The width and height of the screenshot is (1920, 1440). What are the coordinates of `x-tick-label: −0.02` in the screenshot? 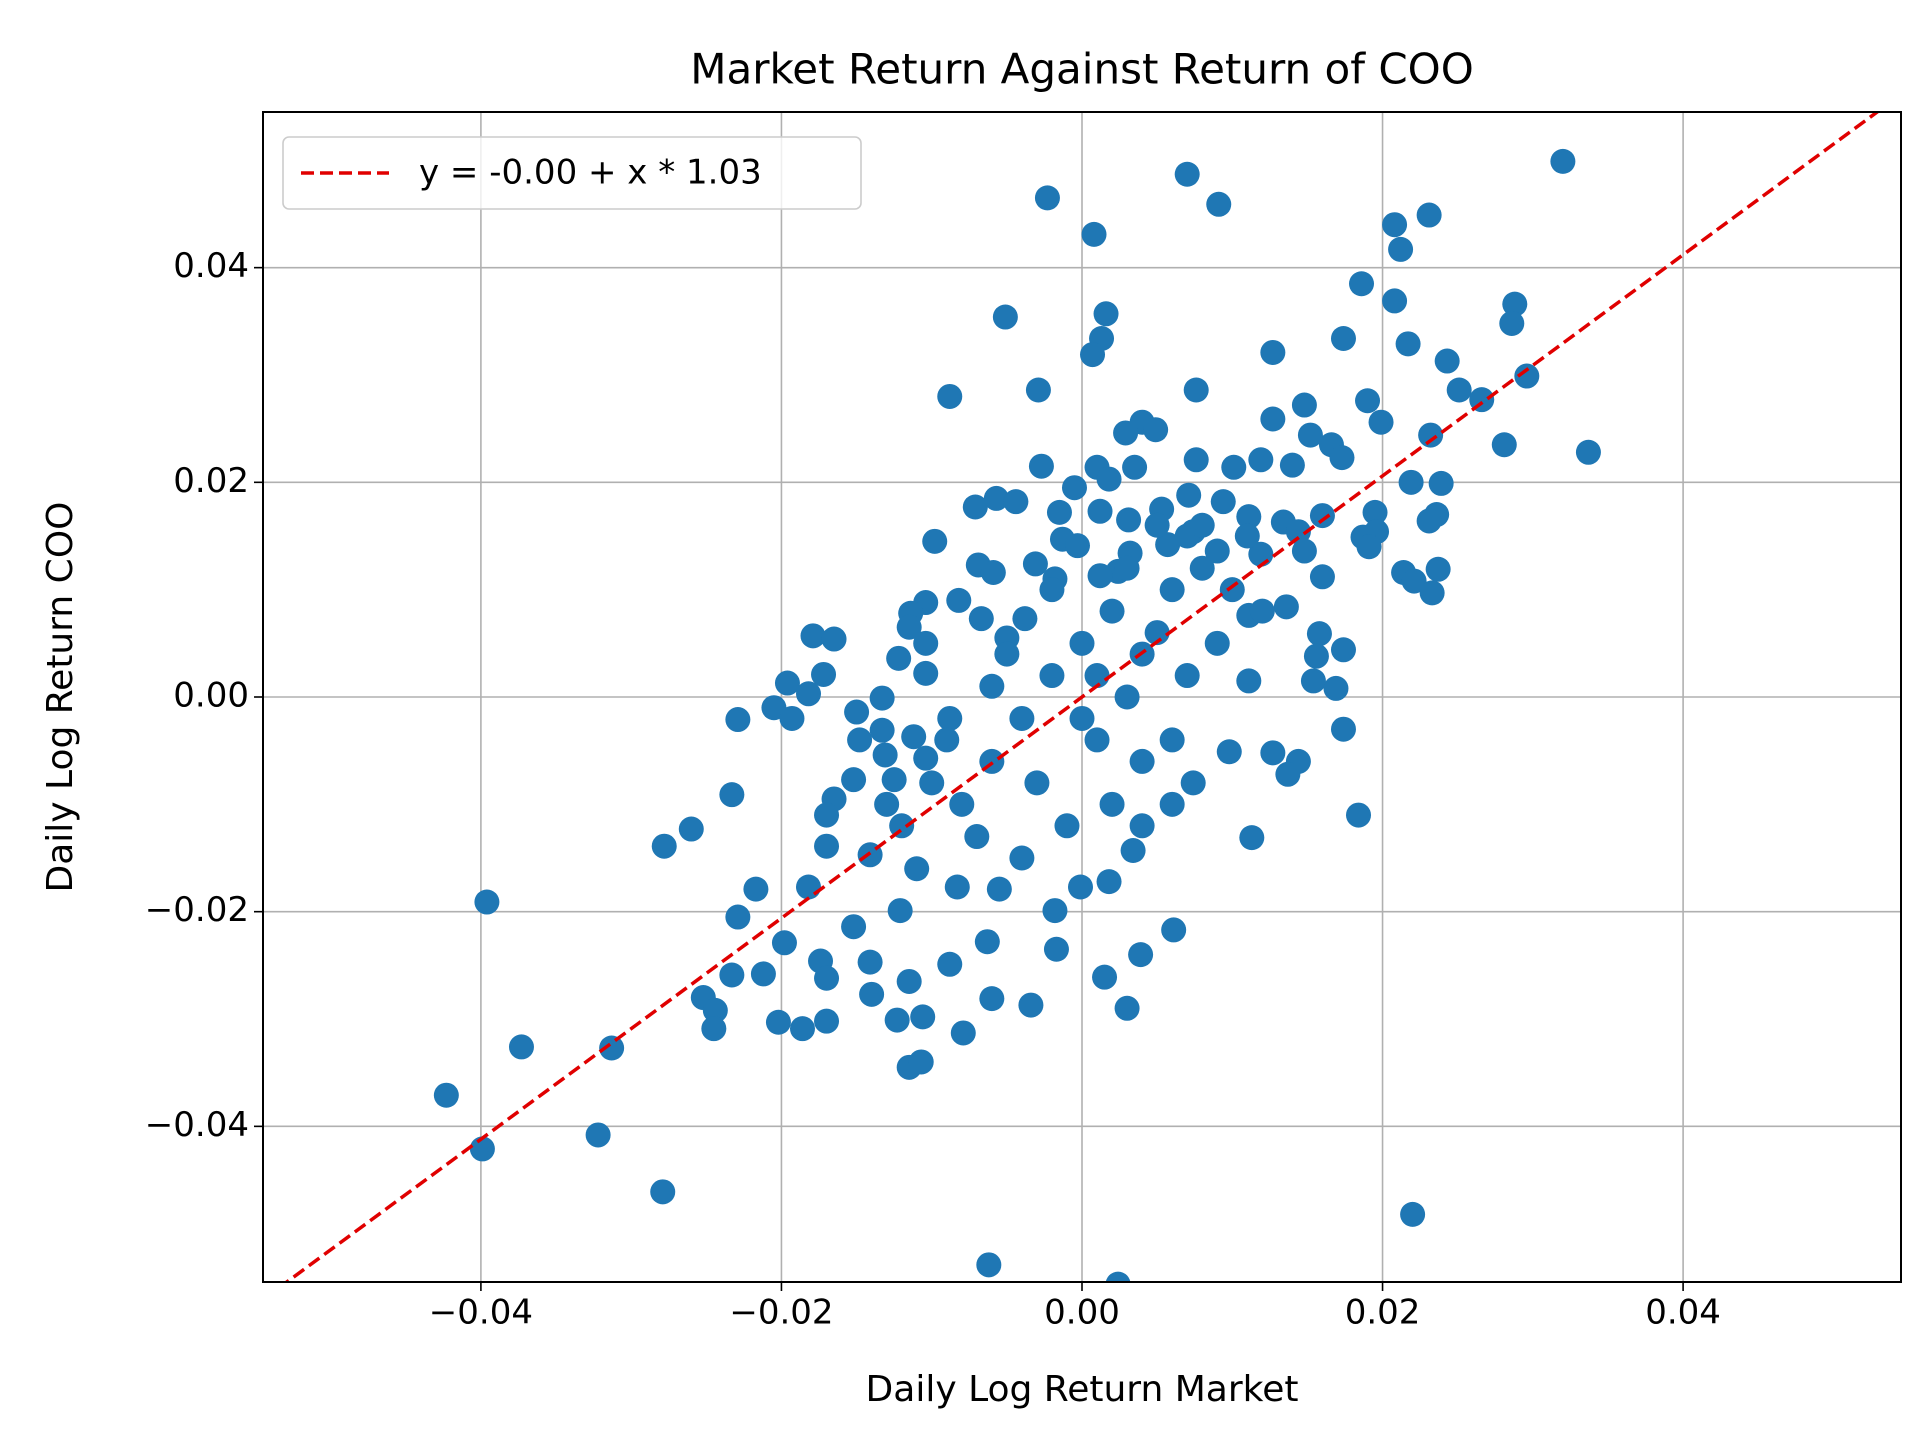 It's located at (781, 1313).